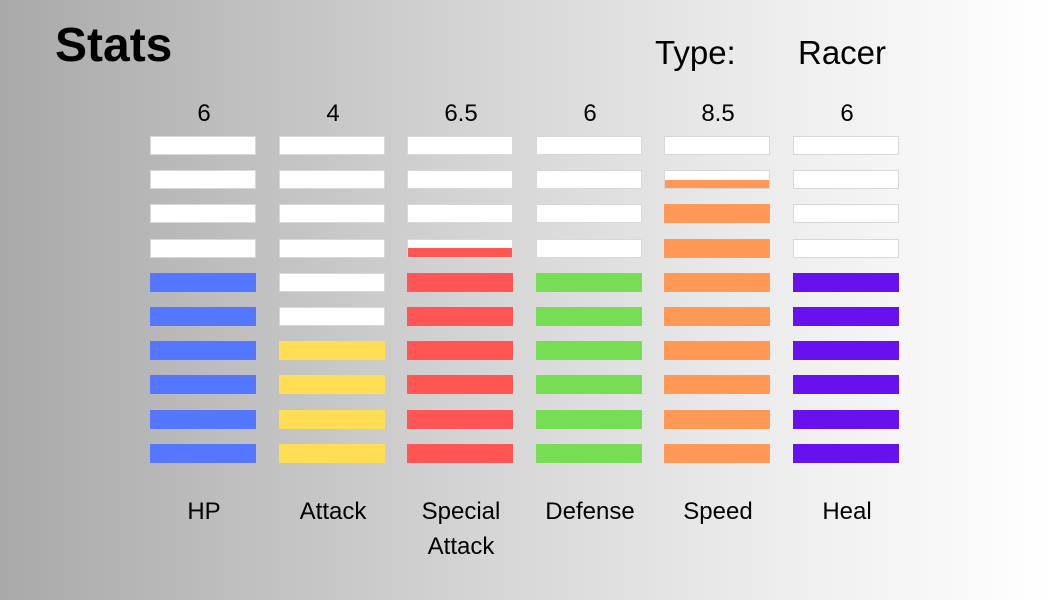 Image resolution: width=1050 pixels, height=600 pixels. Describe the element at coordinates (590, 511) in the screenshot. I see `stat-category-label: Defense` at that location.